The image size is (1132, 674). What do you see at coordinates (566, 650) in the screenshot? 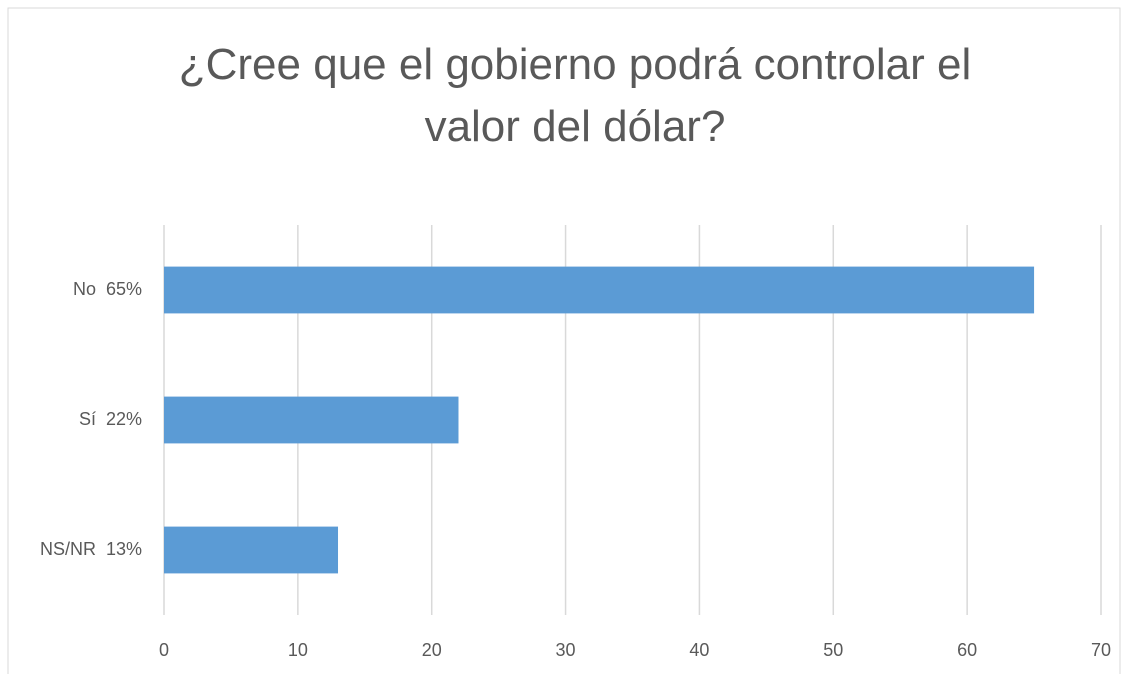
I see `x-tick-label: 30` at bounding box center [566, 650].